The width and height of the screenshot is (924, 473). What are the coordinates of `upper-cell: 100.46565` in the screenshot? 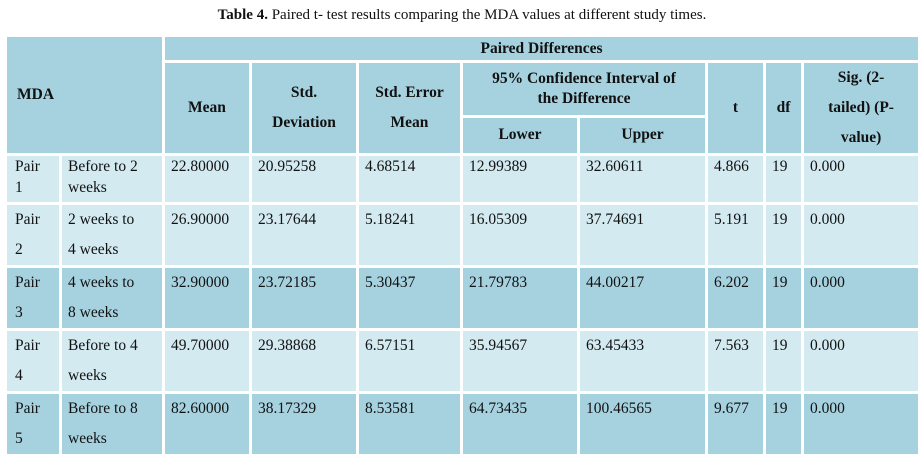 It's located at (642, 424).